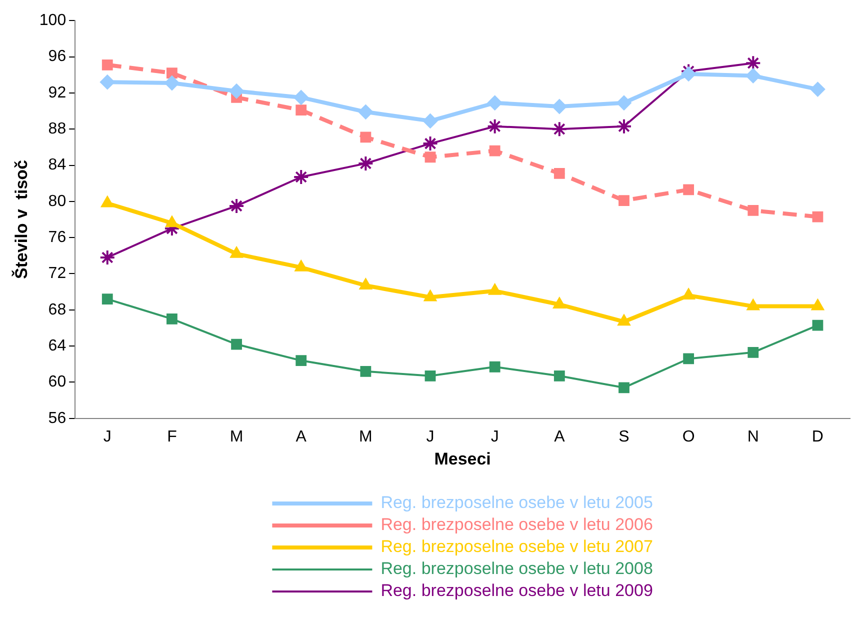 This screenshot has height=622, width=867. I want to click on y-tick-label: 88, so click(57, 129).